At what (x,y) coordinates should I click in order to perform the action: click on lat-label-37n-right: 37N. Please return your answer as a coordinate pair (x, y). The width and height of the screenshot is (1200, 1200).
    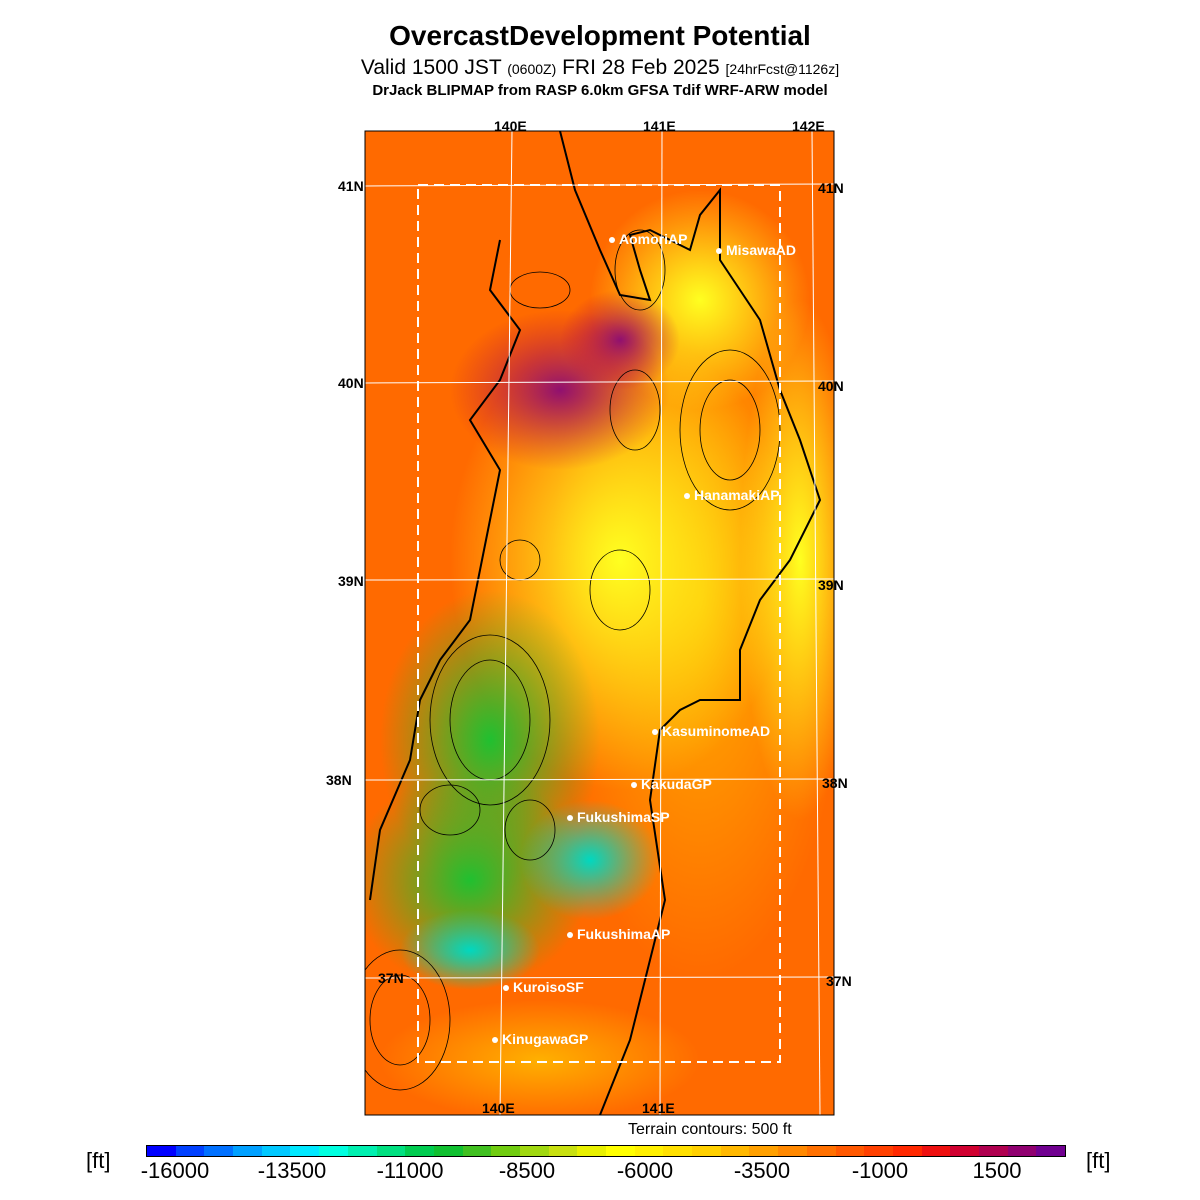
    Looking at the image, I should click on (839, 981).